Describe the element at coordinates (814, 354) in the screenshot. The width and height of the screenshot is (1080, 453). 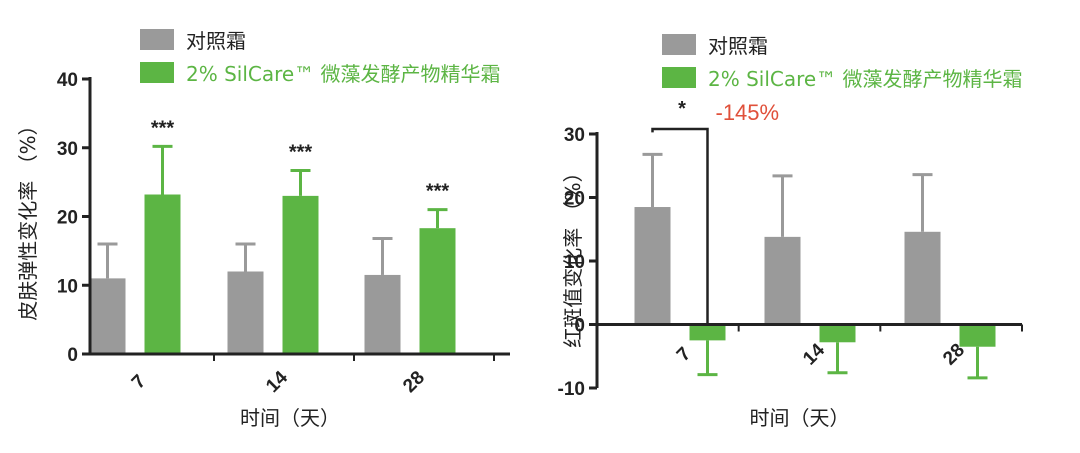
I see `chart2-category-label-14: 14` at that location.